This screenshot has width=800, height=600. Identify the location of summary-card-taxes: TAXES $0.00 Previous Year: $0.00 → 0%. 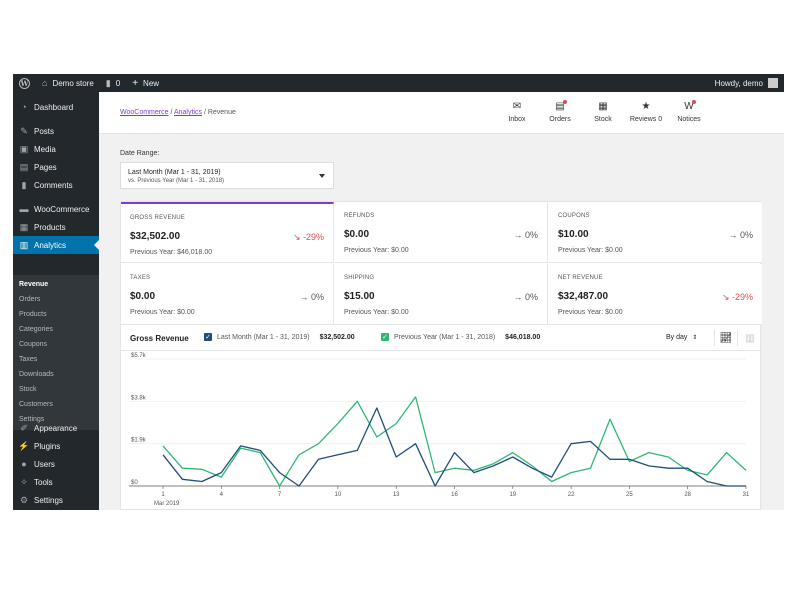
(227, 294).